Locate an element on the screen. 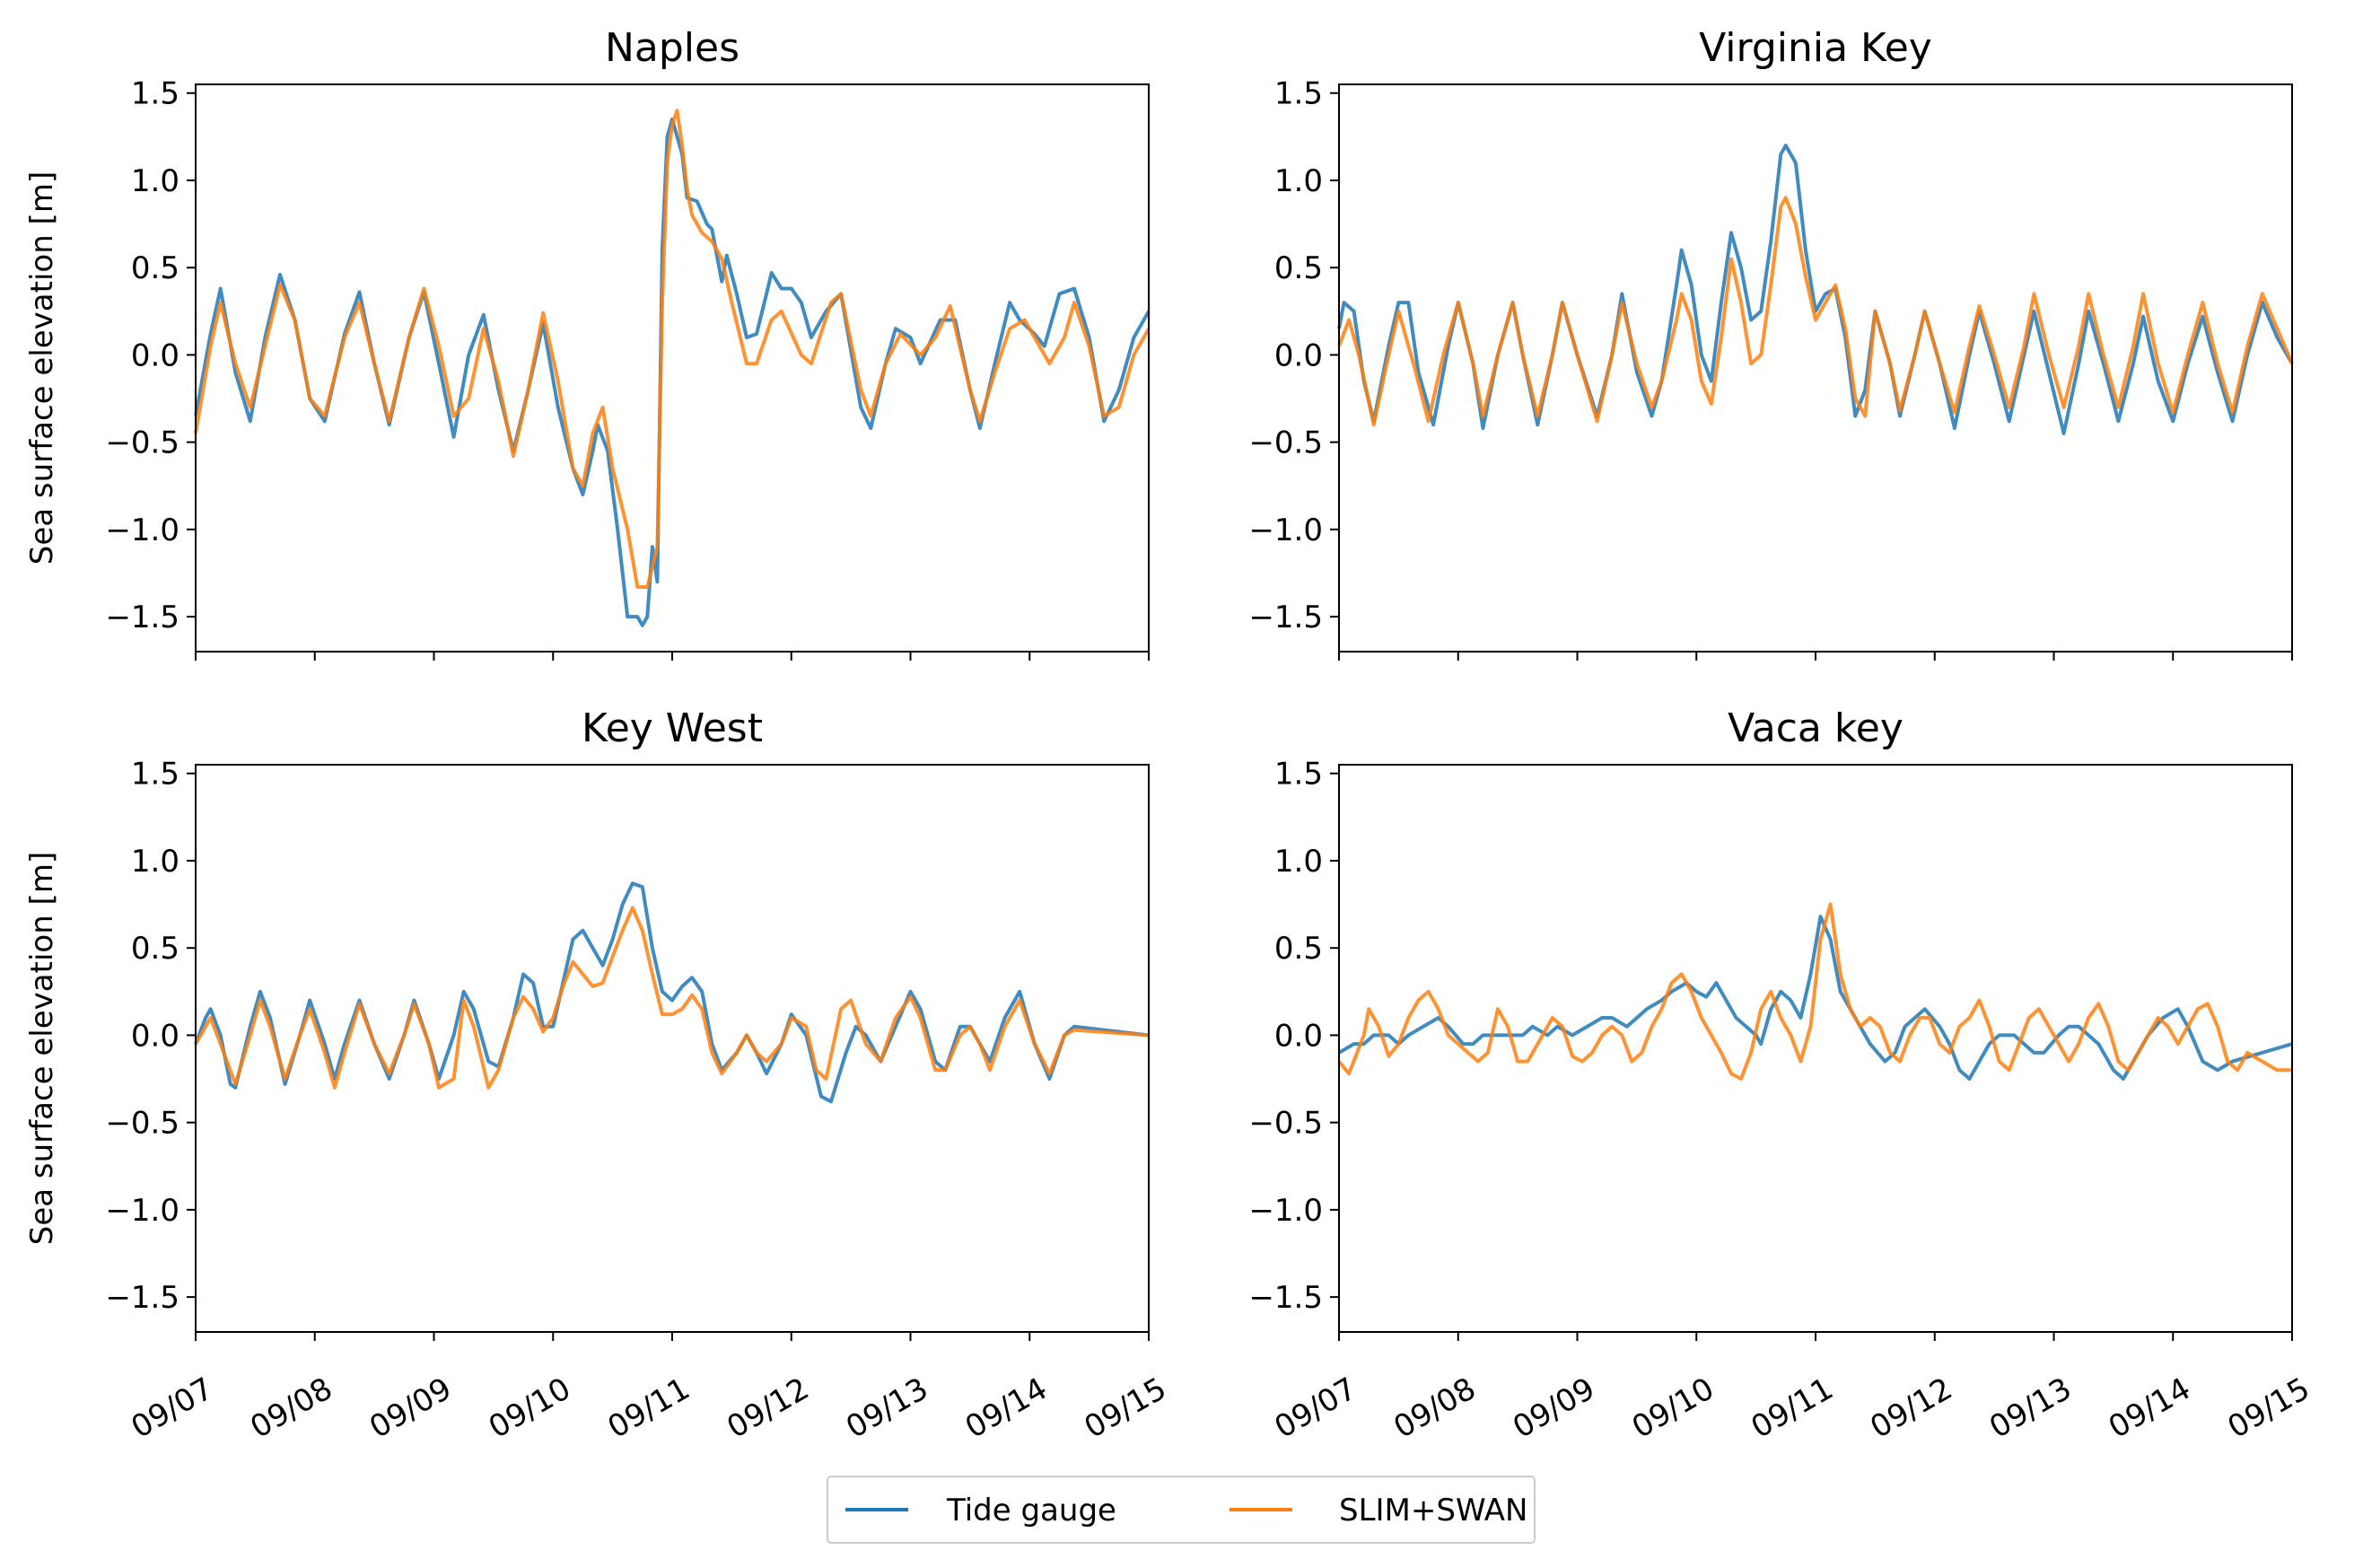  legend-label-slim-swan: SLIM+SWAN is located at coordinates (1433, 1511).